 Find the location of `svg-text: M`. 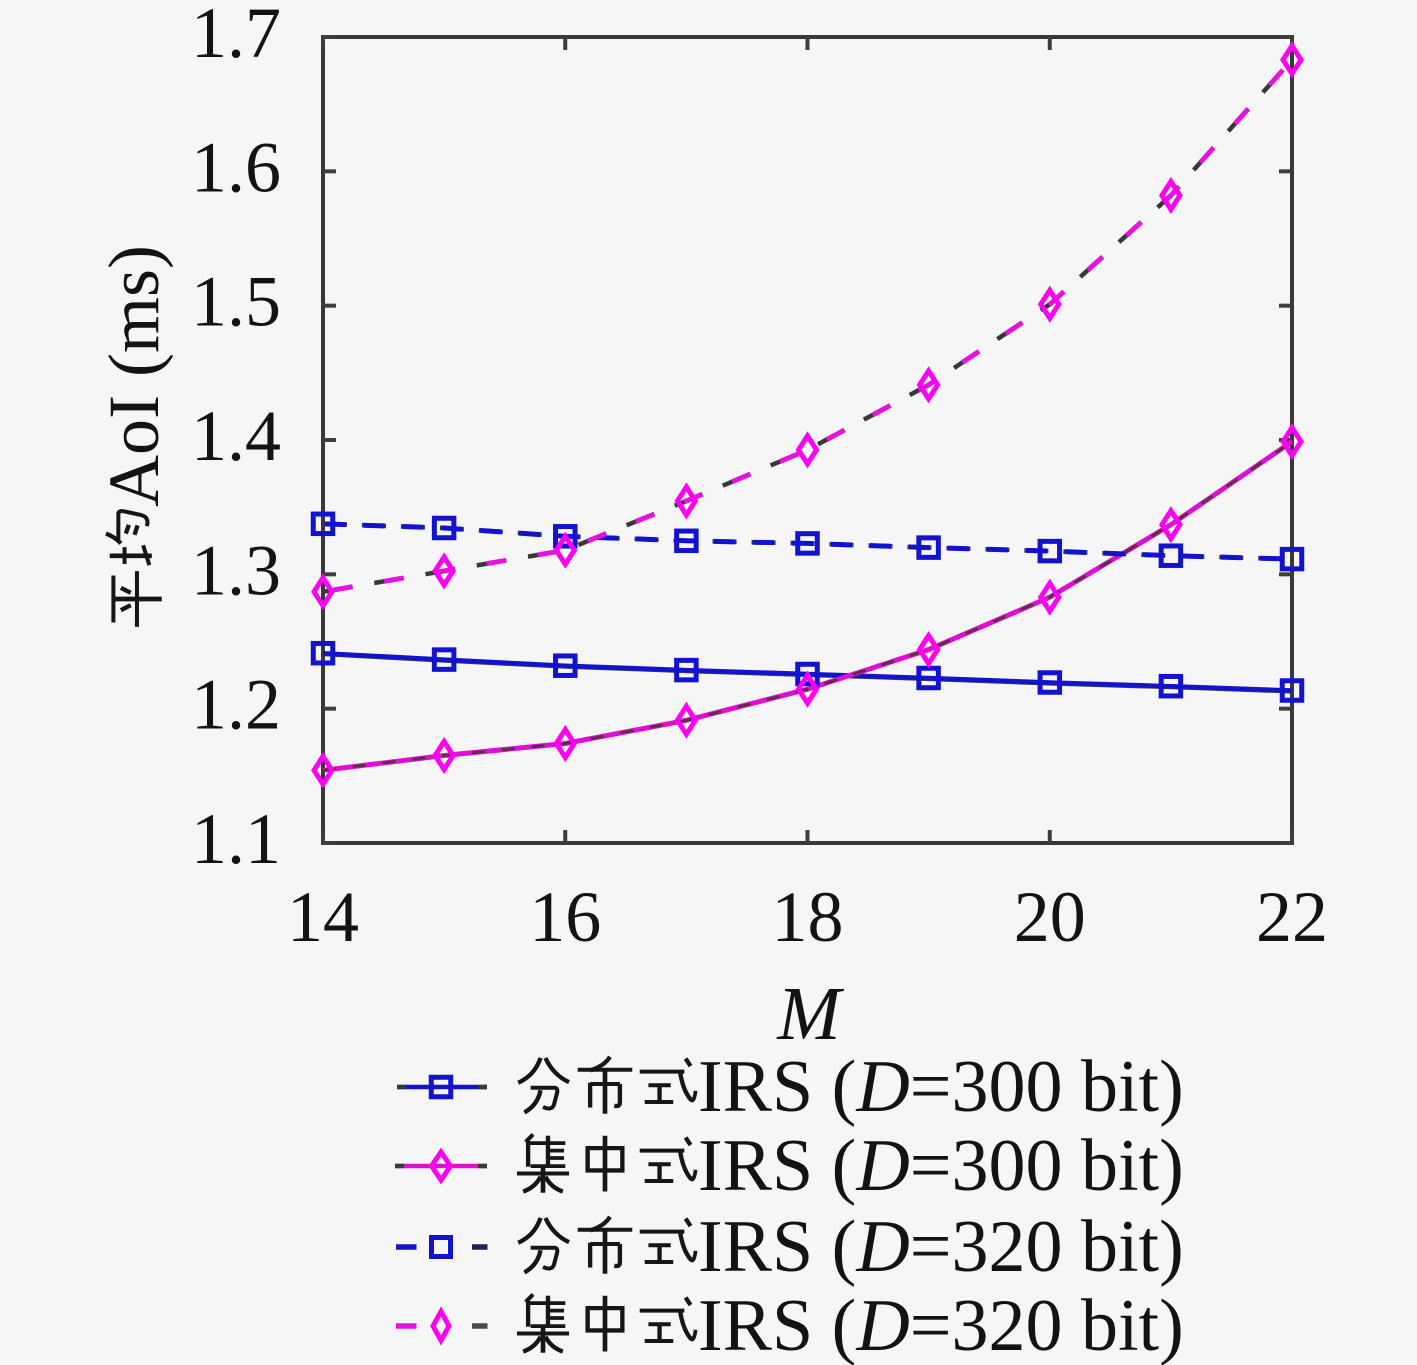

svg-text: M is located at coordinates (810, 1014).